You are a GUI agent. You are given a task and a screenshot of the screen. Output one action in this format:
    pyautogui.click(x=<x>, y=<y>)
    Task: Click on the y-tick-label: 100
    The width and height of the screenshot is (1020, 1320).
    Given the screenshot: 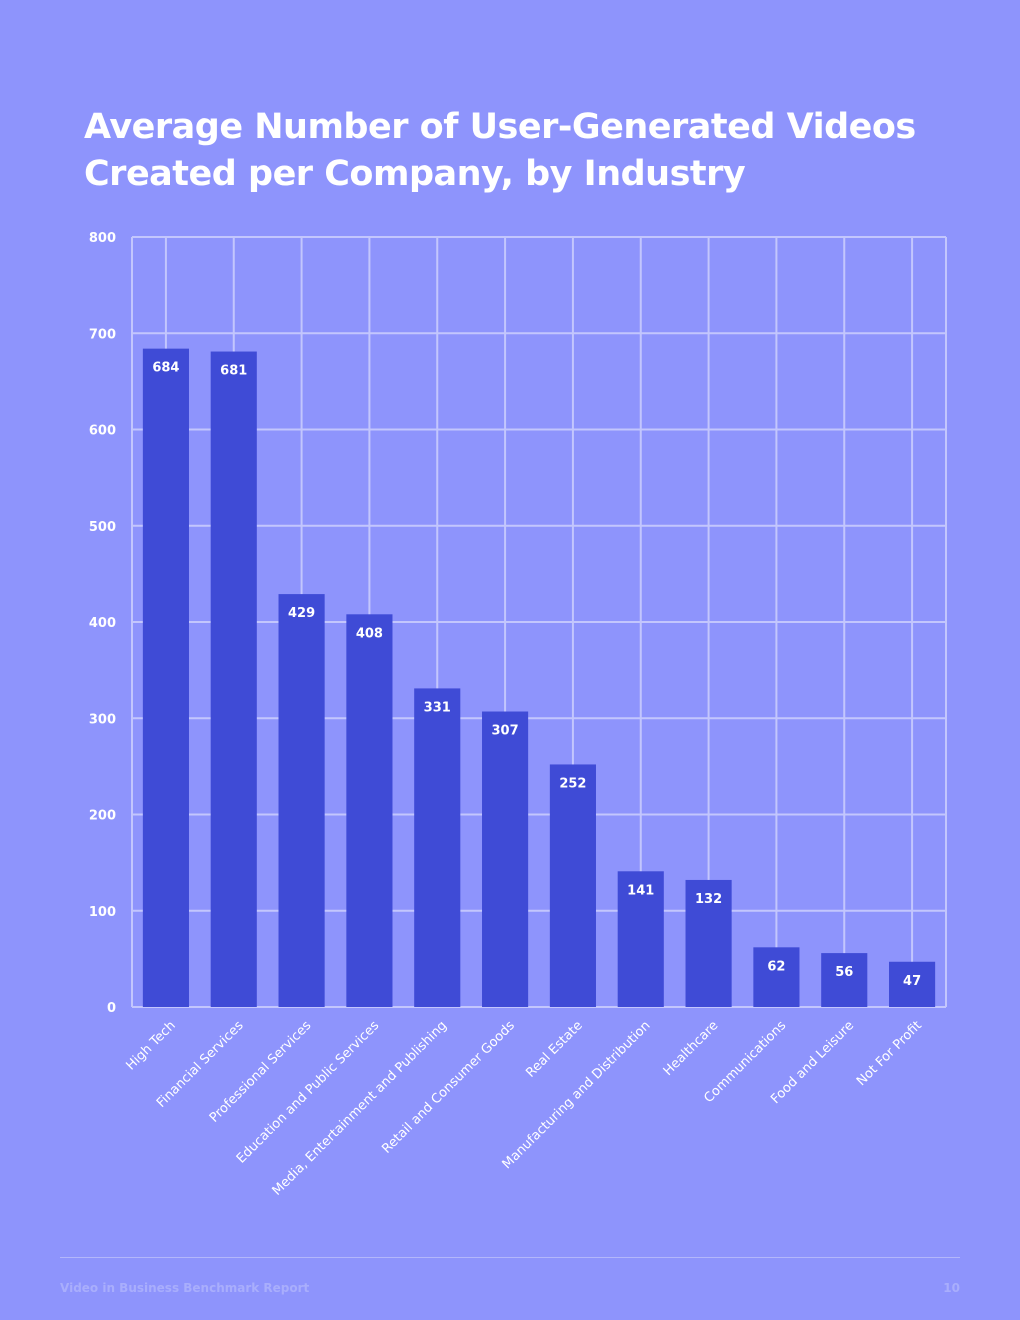 What is the action you would take?
    pyautogui.click(x=102, y=912)
    